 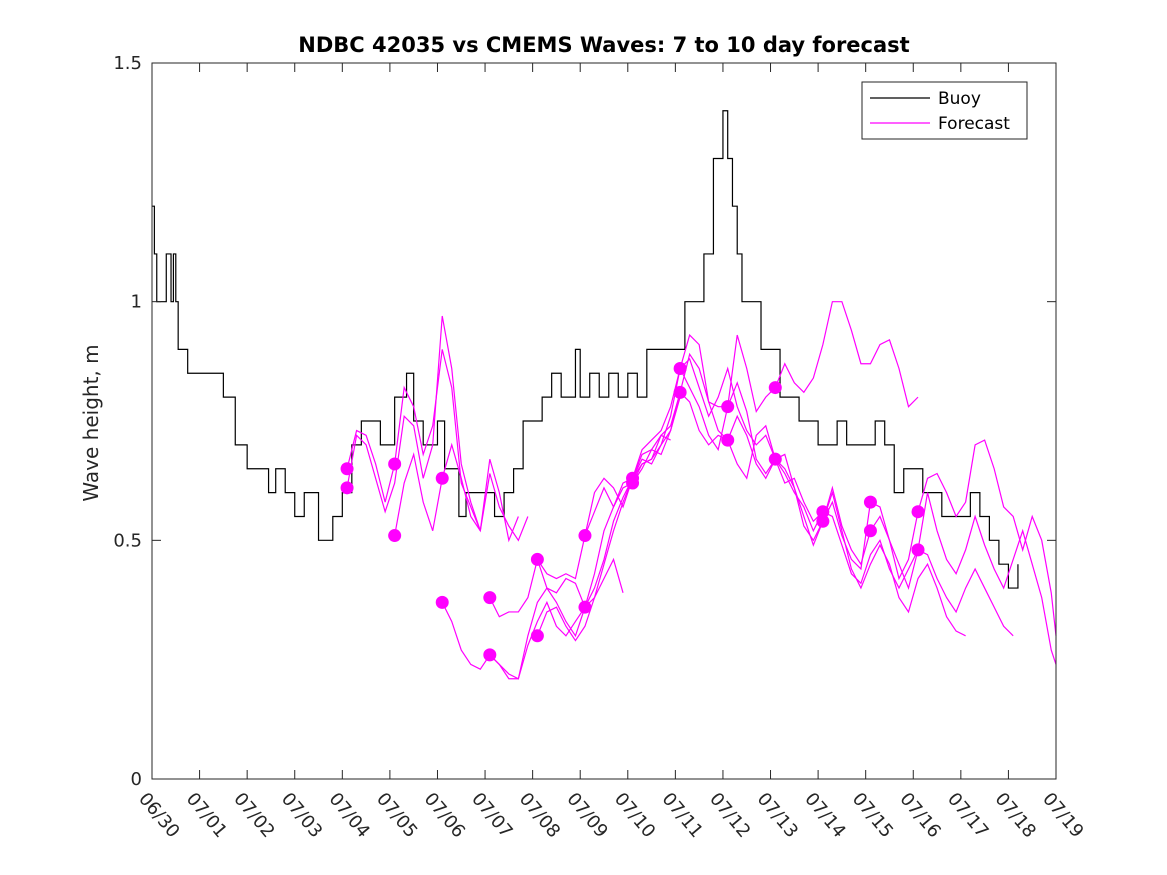 I want to click on legend-box, so click(x=944, y=110).